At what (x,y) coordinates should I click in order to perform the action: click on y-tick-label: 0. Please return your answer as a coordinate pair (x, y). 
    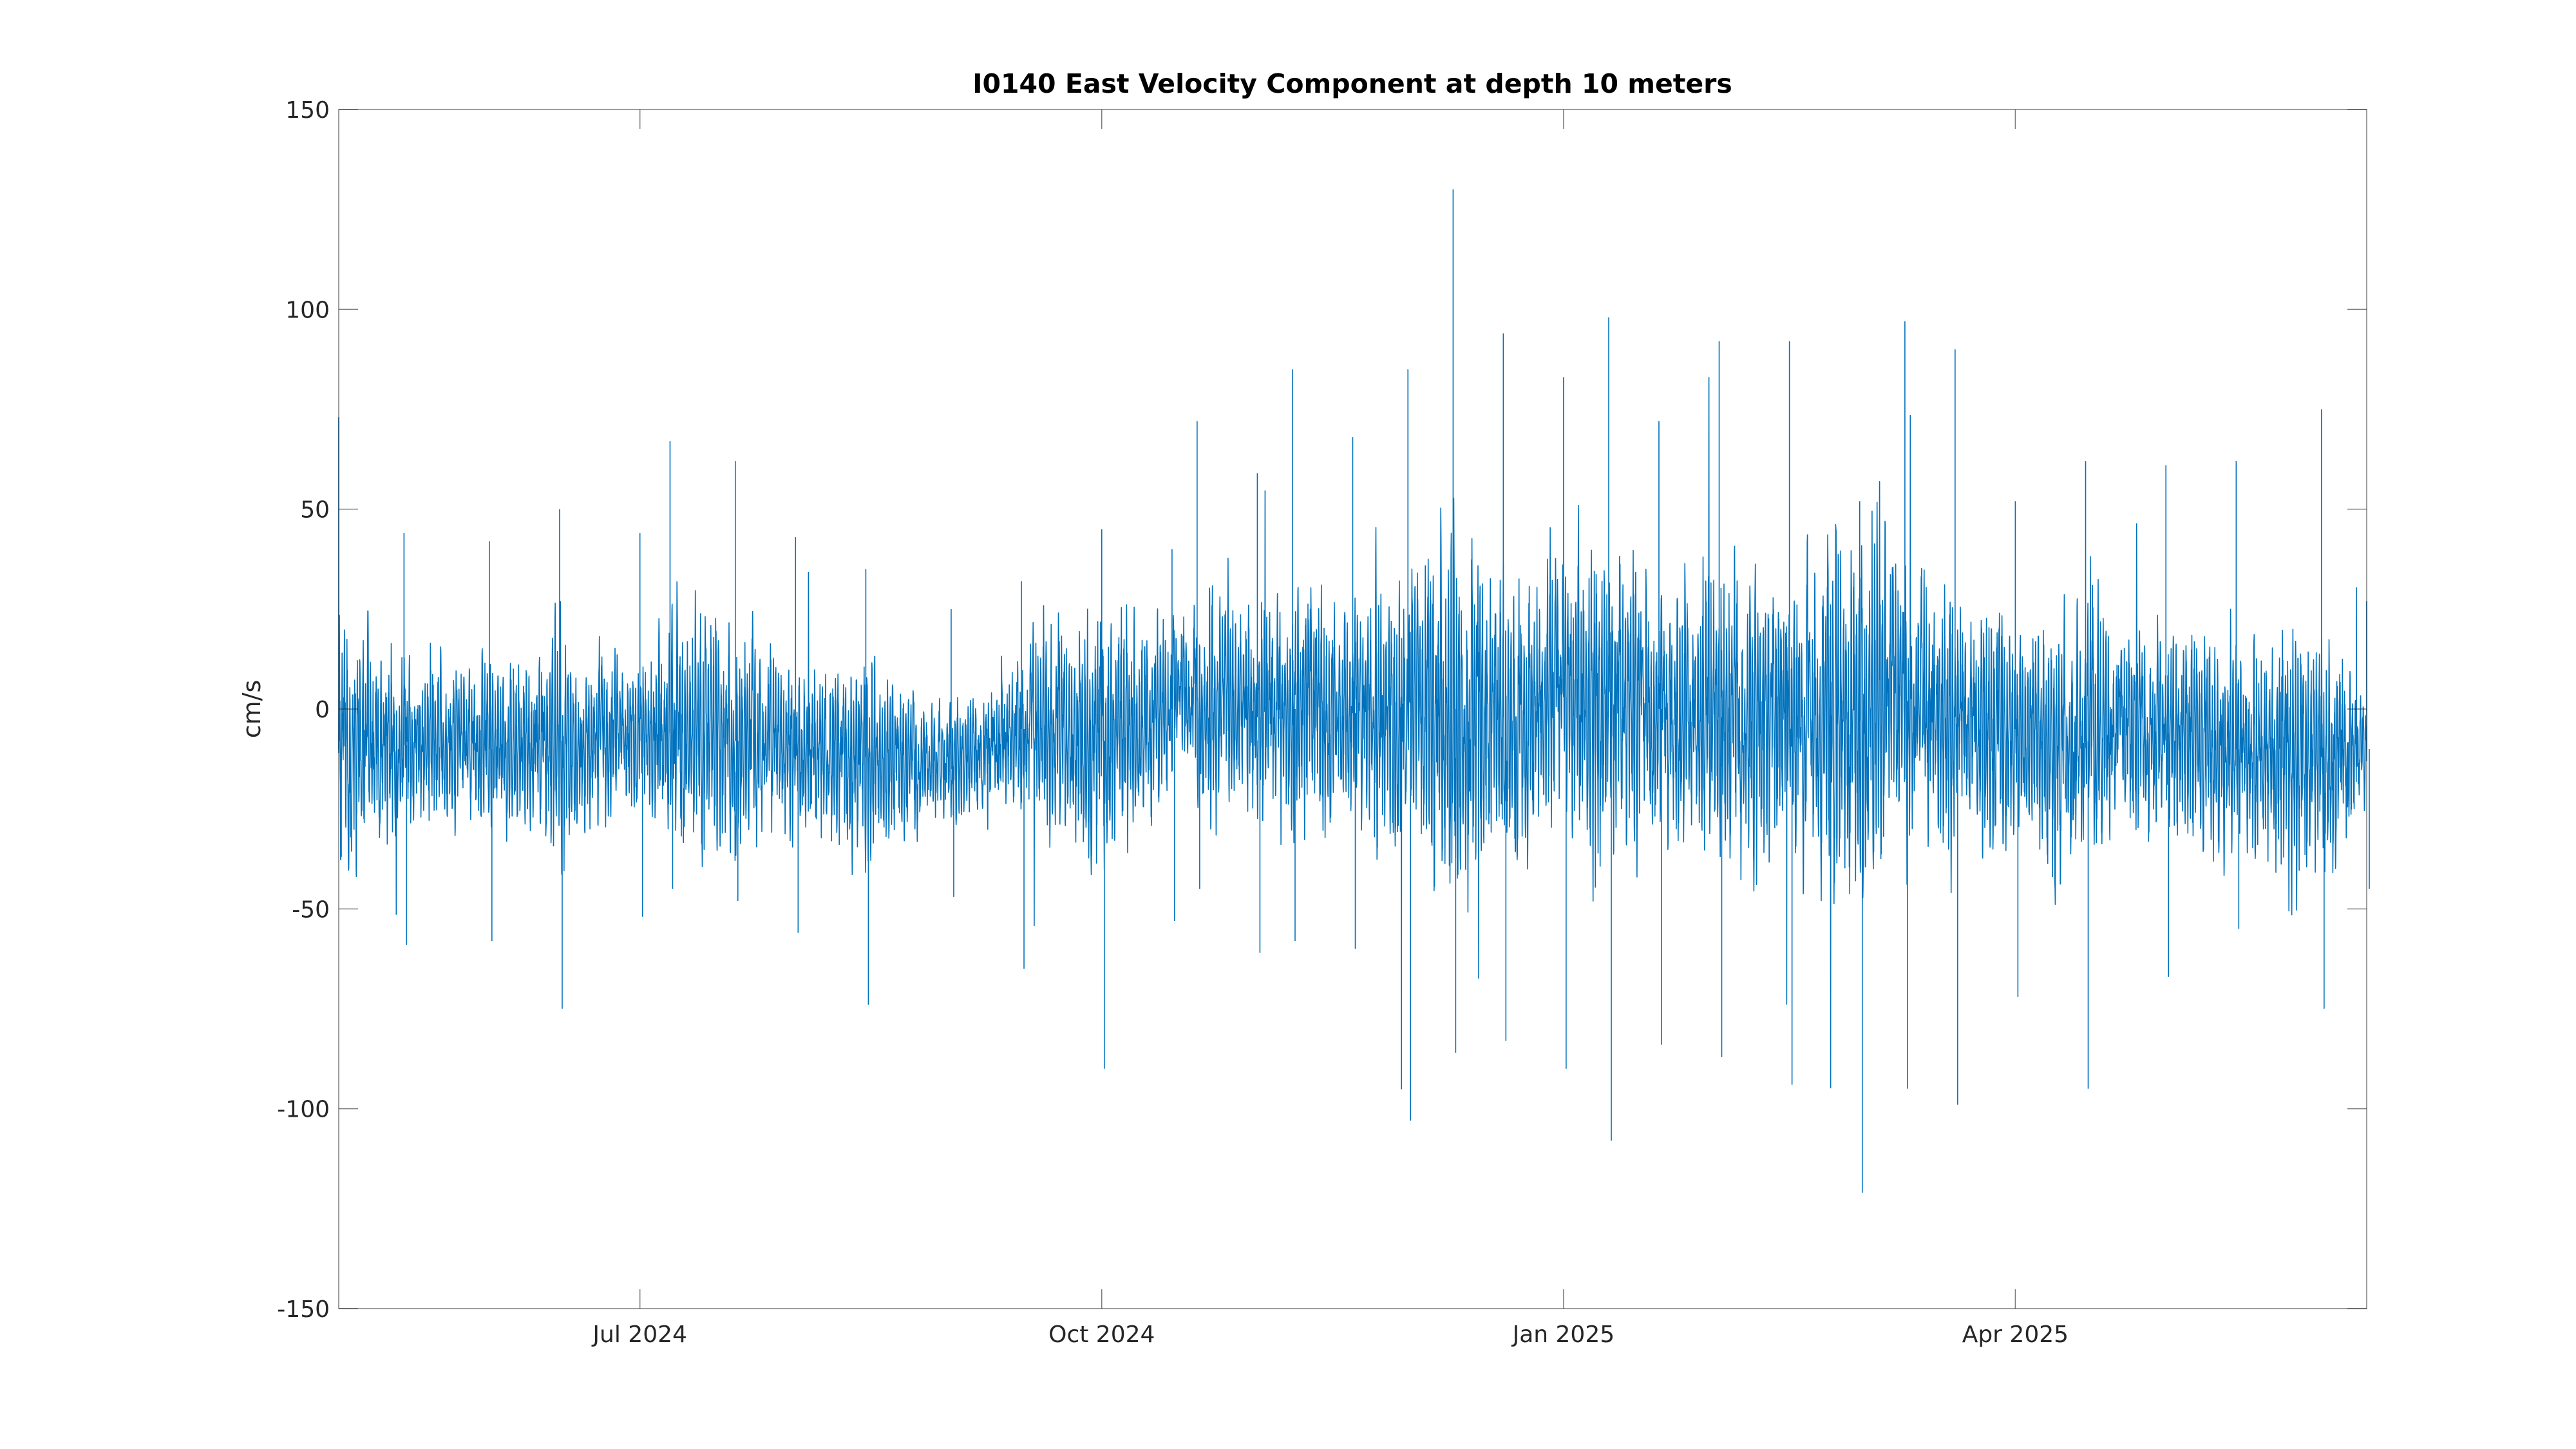
    Looking at the image, I should click on (322, 710).